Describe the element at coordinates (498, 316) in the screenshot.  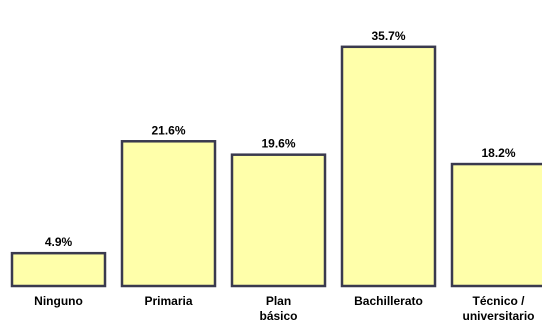
I see `category-label-4-line-1: universitario` at that location.